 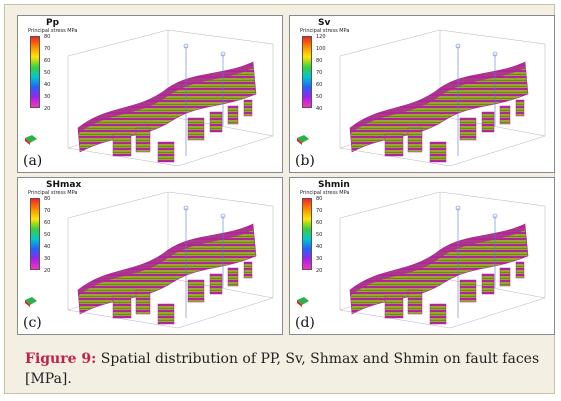 What do you see at coordinates (53, 23) in the screenshot?
I see `panel-title: Pp` at bounding box center [53, 23].